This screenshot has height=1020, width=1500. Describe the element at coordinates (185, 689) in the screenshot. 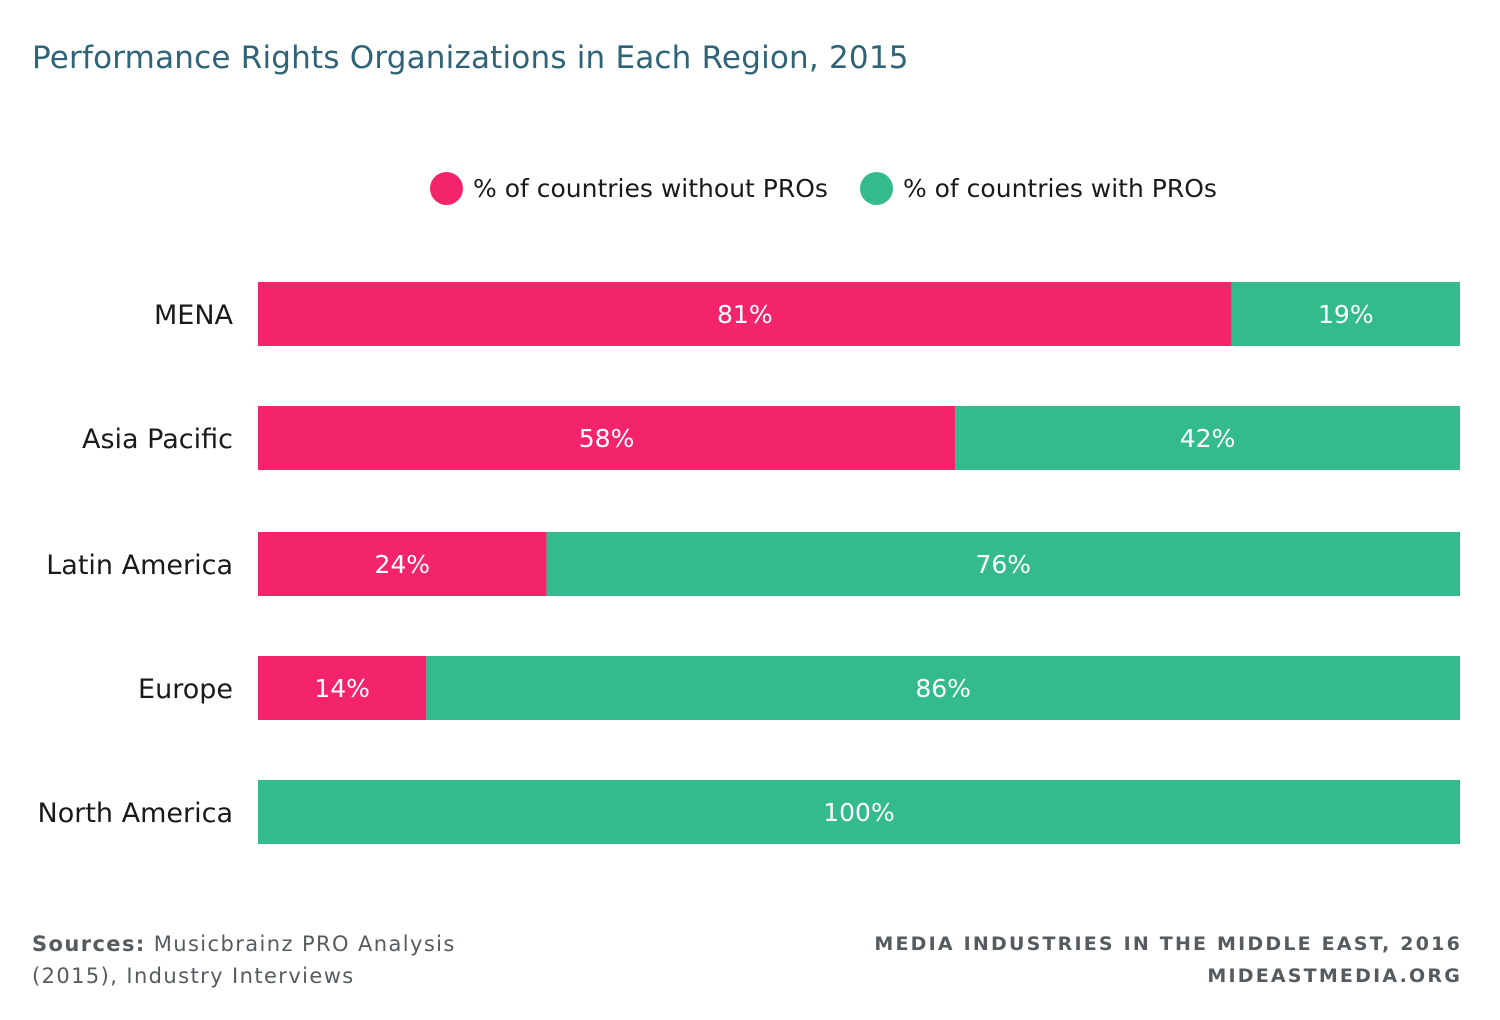

I see `category-label: Europe` at that location.